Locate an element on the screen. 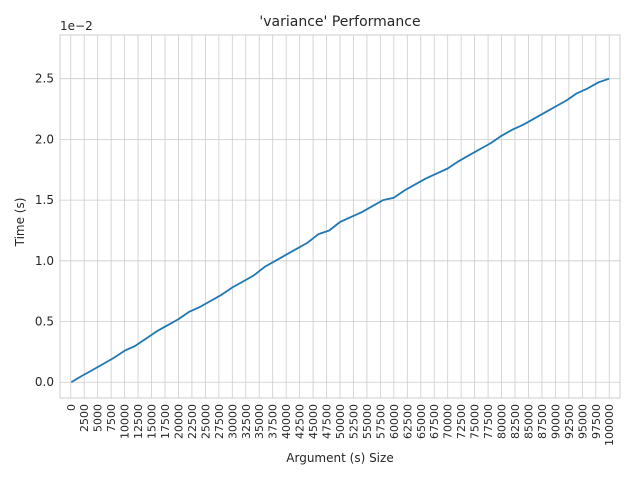  x-tick-label: 72500 is located at coordinates (461, 421).